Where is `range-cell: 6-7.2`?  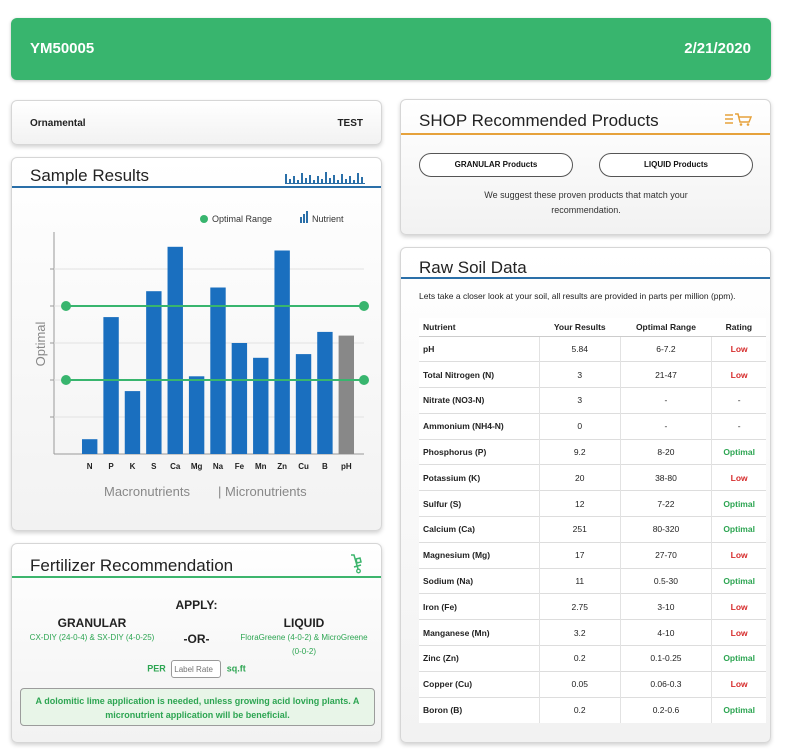
range-cell: 6-7.2 is located at coordinates (665, 348).